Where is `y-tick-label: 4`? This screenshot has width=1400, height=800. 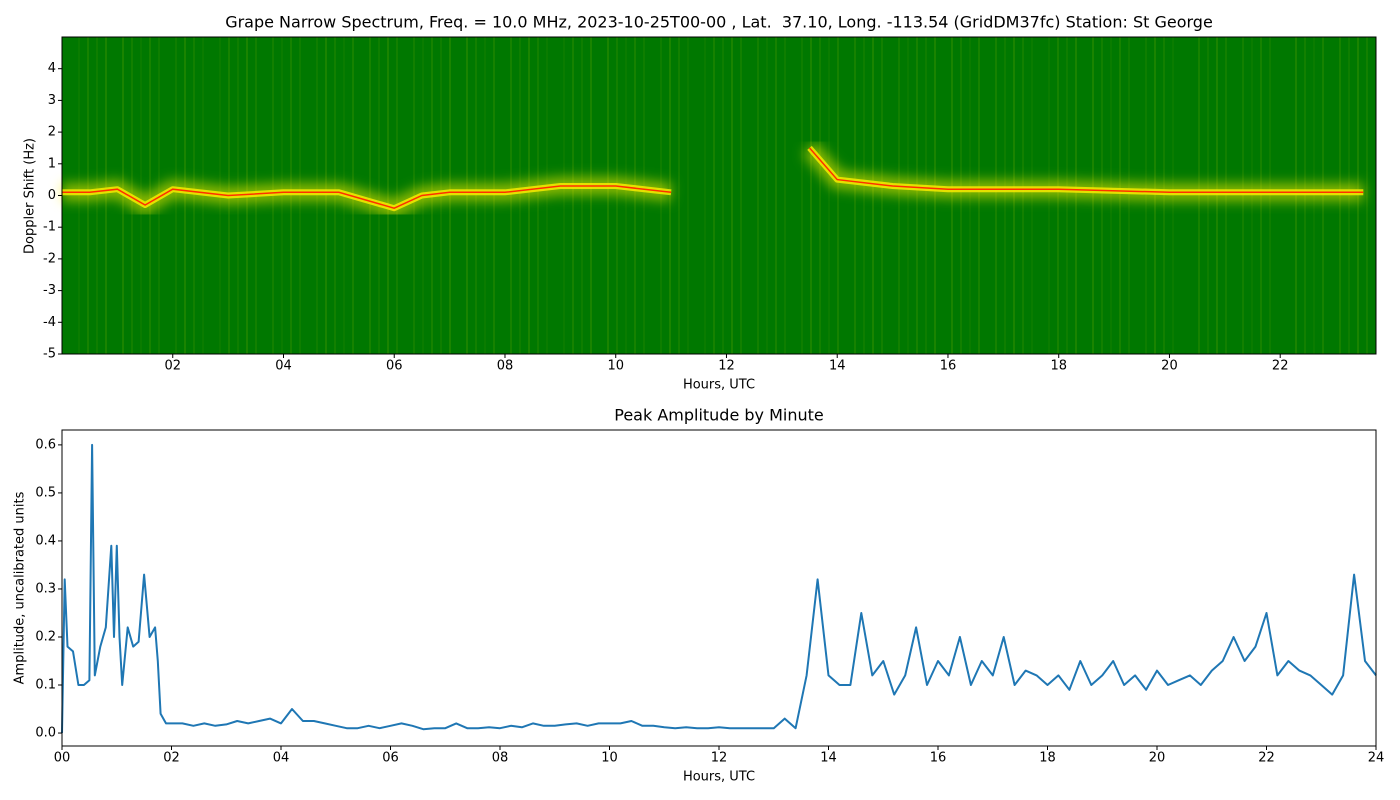 y-tick-label: 4 is located at coordinates (52, 68).